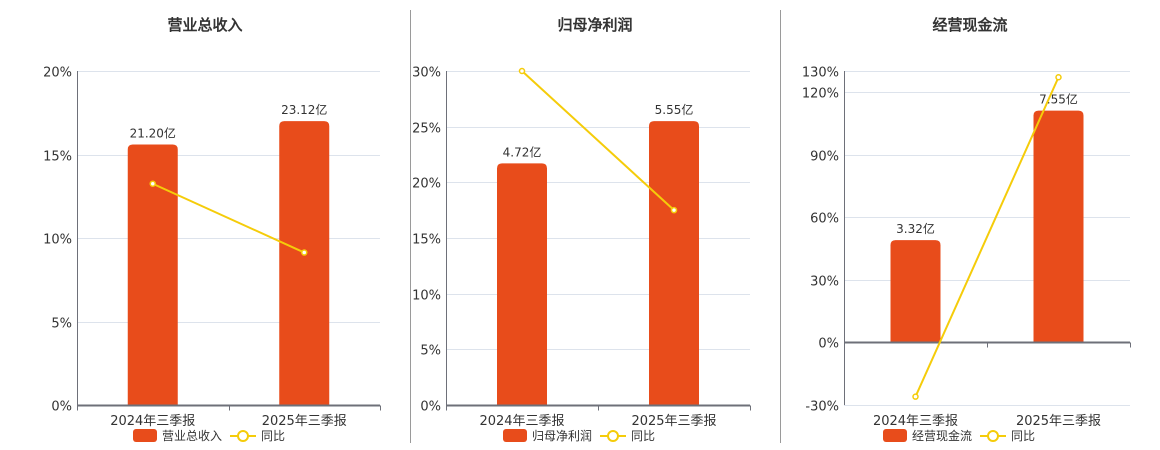 The image size is (1160, 450). I want to click on chart-title: 营业总收入, so click(205, 25).